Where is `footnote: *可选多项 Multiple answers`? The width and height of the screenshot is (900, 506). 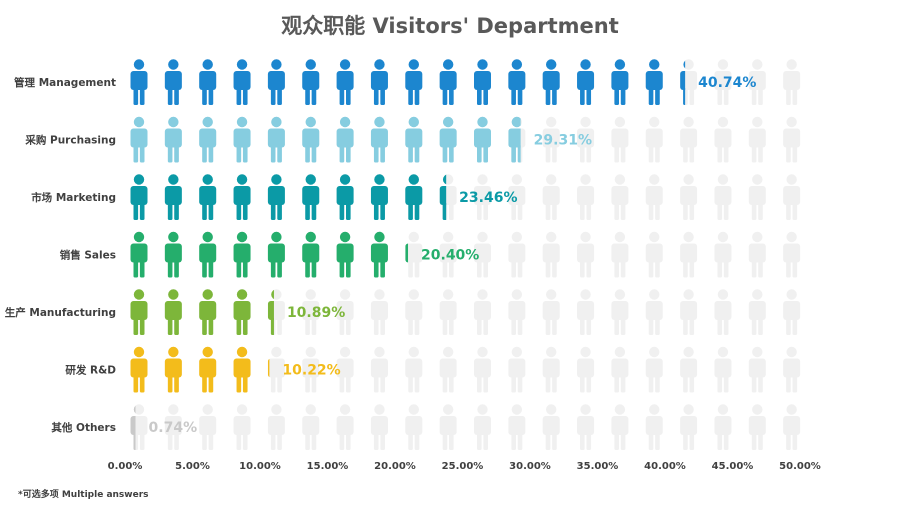 footnote: *可选多项 Multiple answers is located at coordinates (83, 495).